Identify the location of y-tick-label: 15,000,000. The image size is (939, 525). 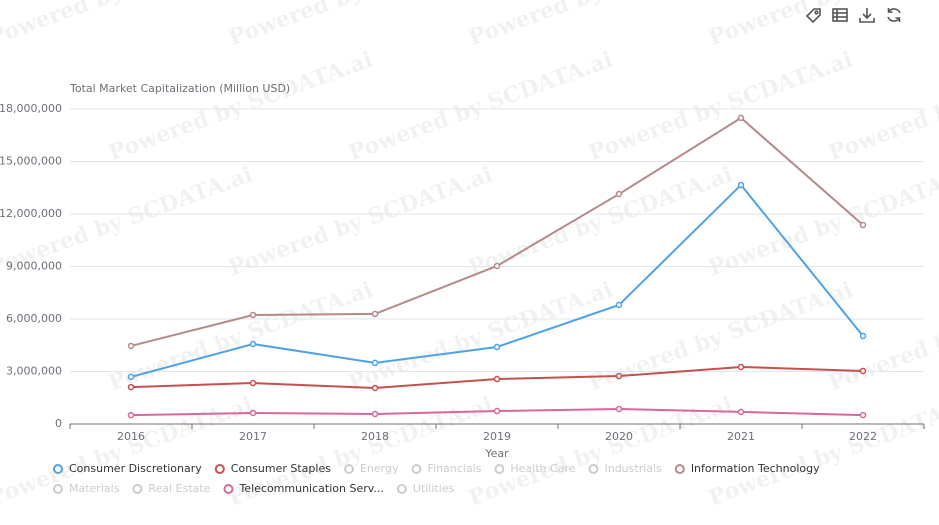
(31, 161).